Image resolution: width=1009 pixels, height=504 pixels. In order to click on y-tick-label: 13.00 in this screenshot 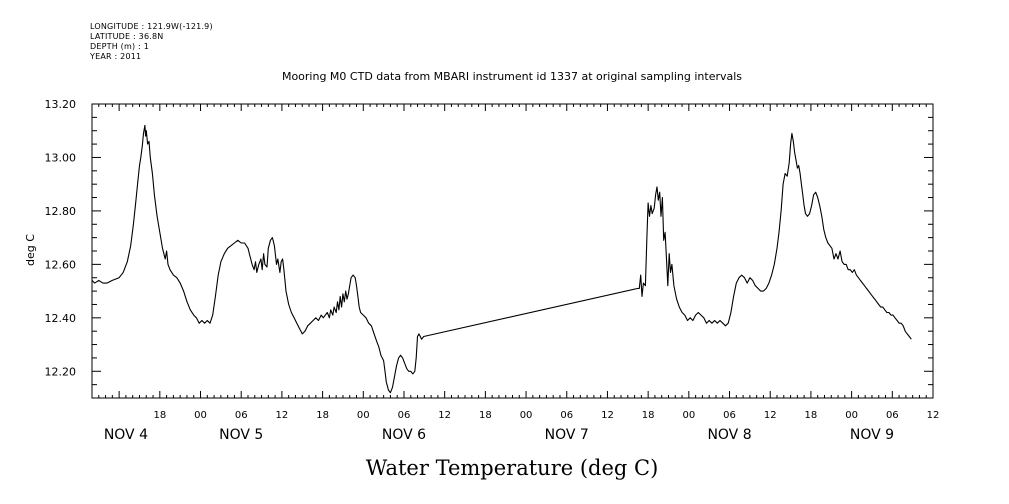, I will do `click(61, 157)`.